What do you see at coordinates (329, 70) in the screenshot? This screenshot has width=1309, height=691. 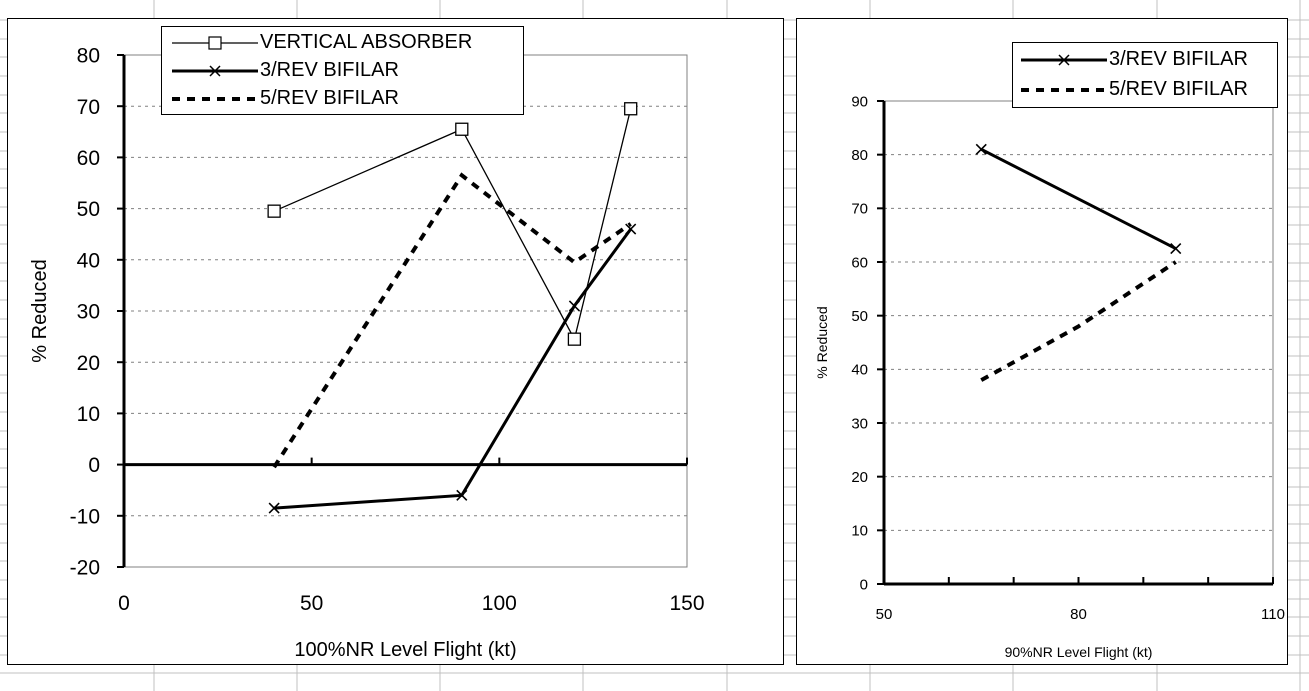 I see `legend-label-3rev-bifilar: 3/REV BIFILAR` at bounding box center [329, 70].